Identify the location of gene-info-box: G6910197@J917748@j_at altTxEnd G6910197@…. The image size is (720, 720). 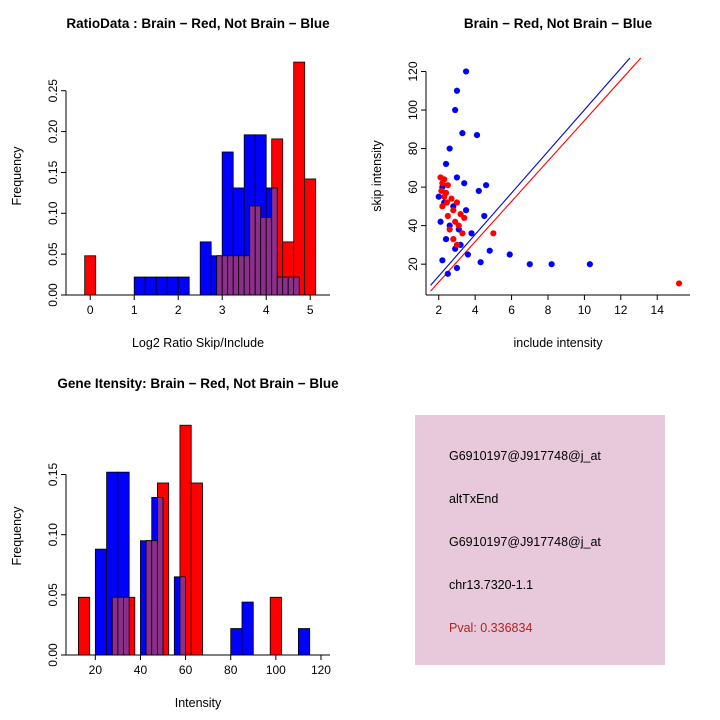
(540, 540).